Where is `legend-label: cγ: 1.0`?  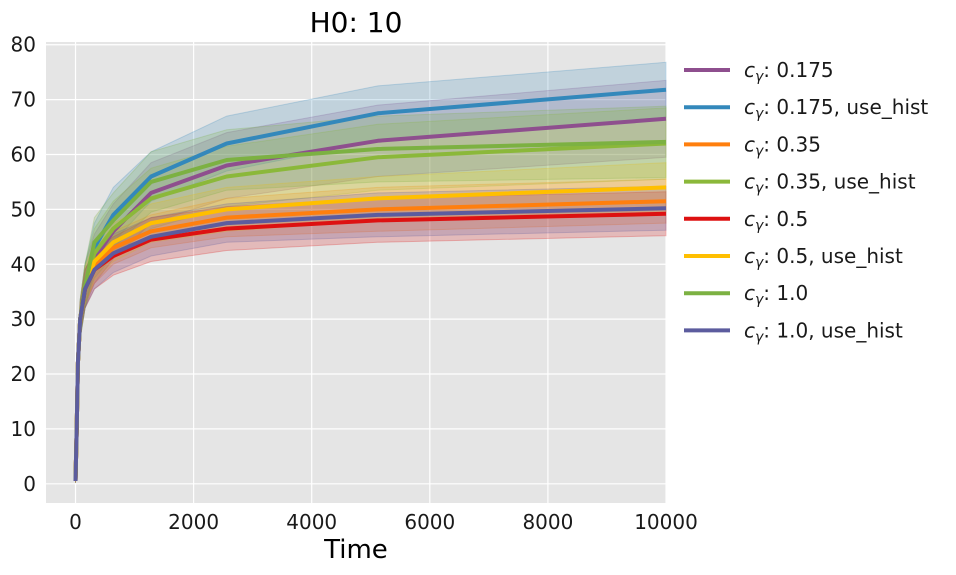 legend-label: cγ: 1.0 is located at coordinates (776, 294).